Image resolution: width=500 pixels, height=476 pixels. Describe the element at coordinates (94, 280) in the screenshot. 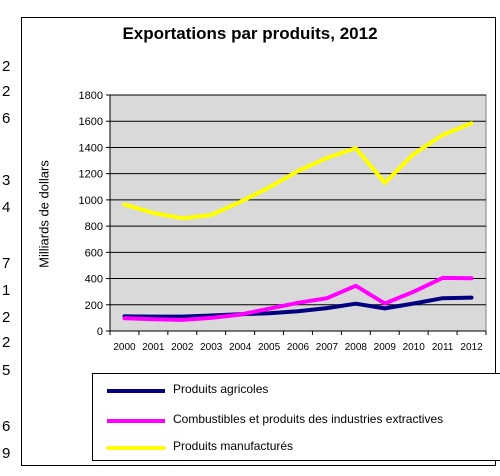

I see `y-tick-label: 400` at that location.